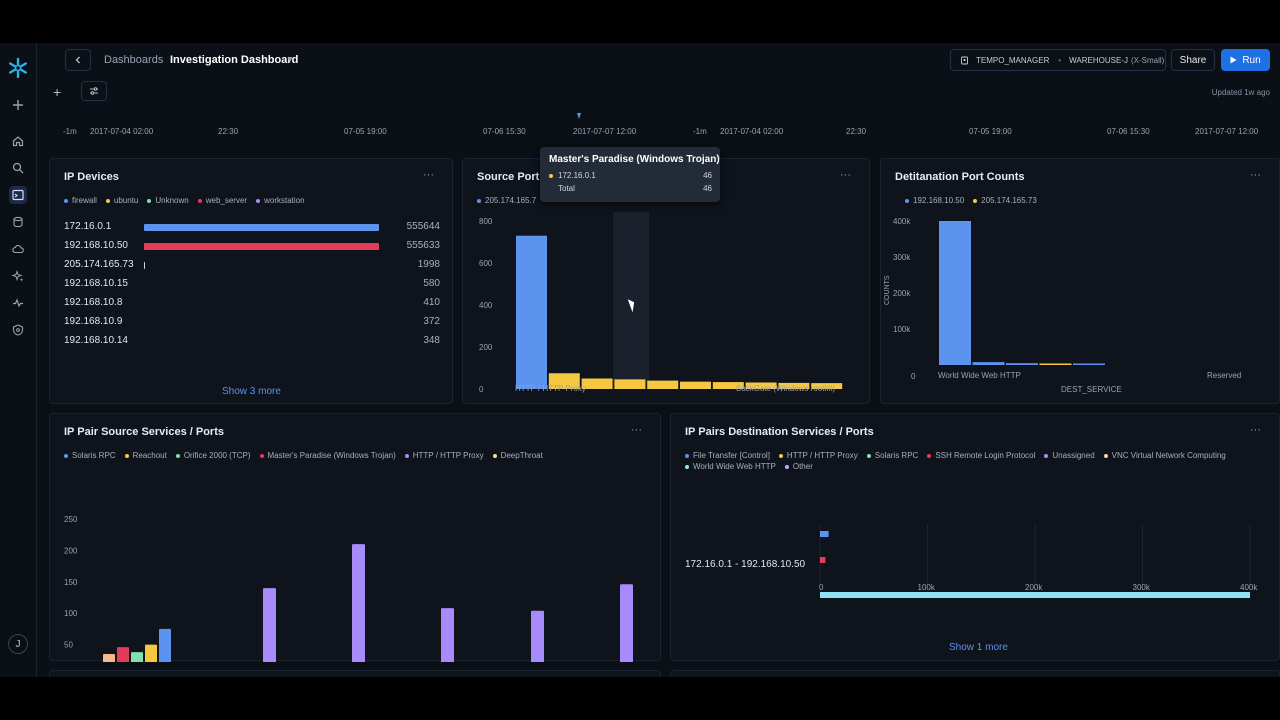 The width and height of the screenshot is (1280, 720). Describe the element at coordinates (727, 455) in the screenshot. I see `legend-item: File Transfer [Control]` at that location.